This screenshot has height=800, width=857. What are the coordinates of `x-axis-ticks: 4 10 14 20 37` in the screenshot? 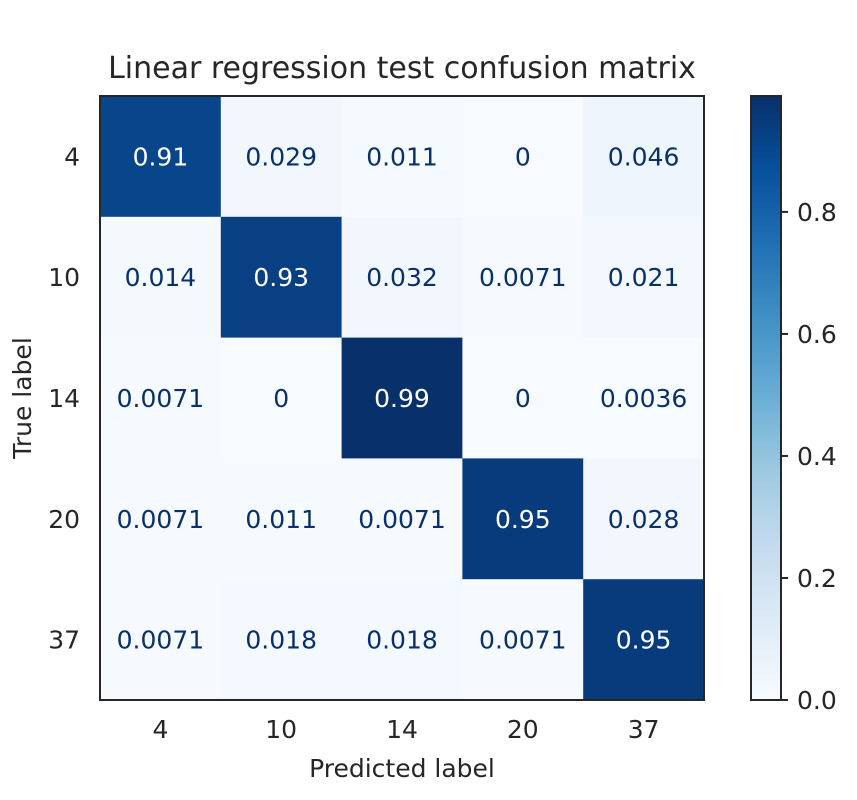 It's located at (405, 729).